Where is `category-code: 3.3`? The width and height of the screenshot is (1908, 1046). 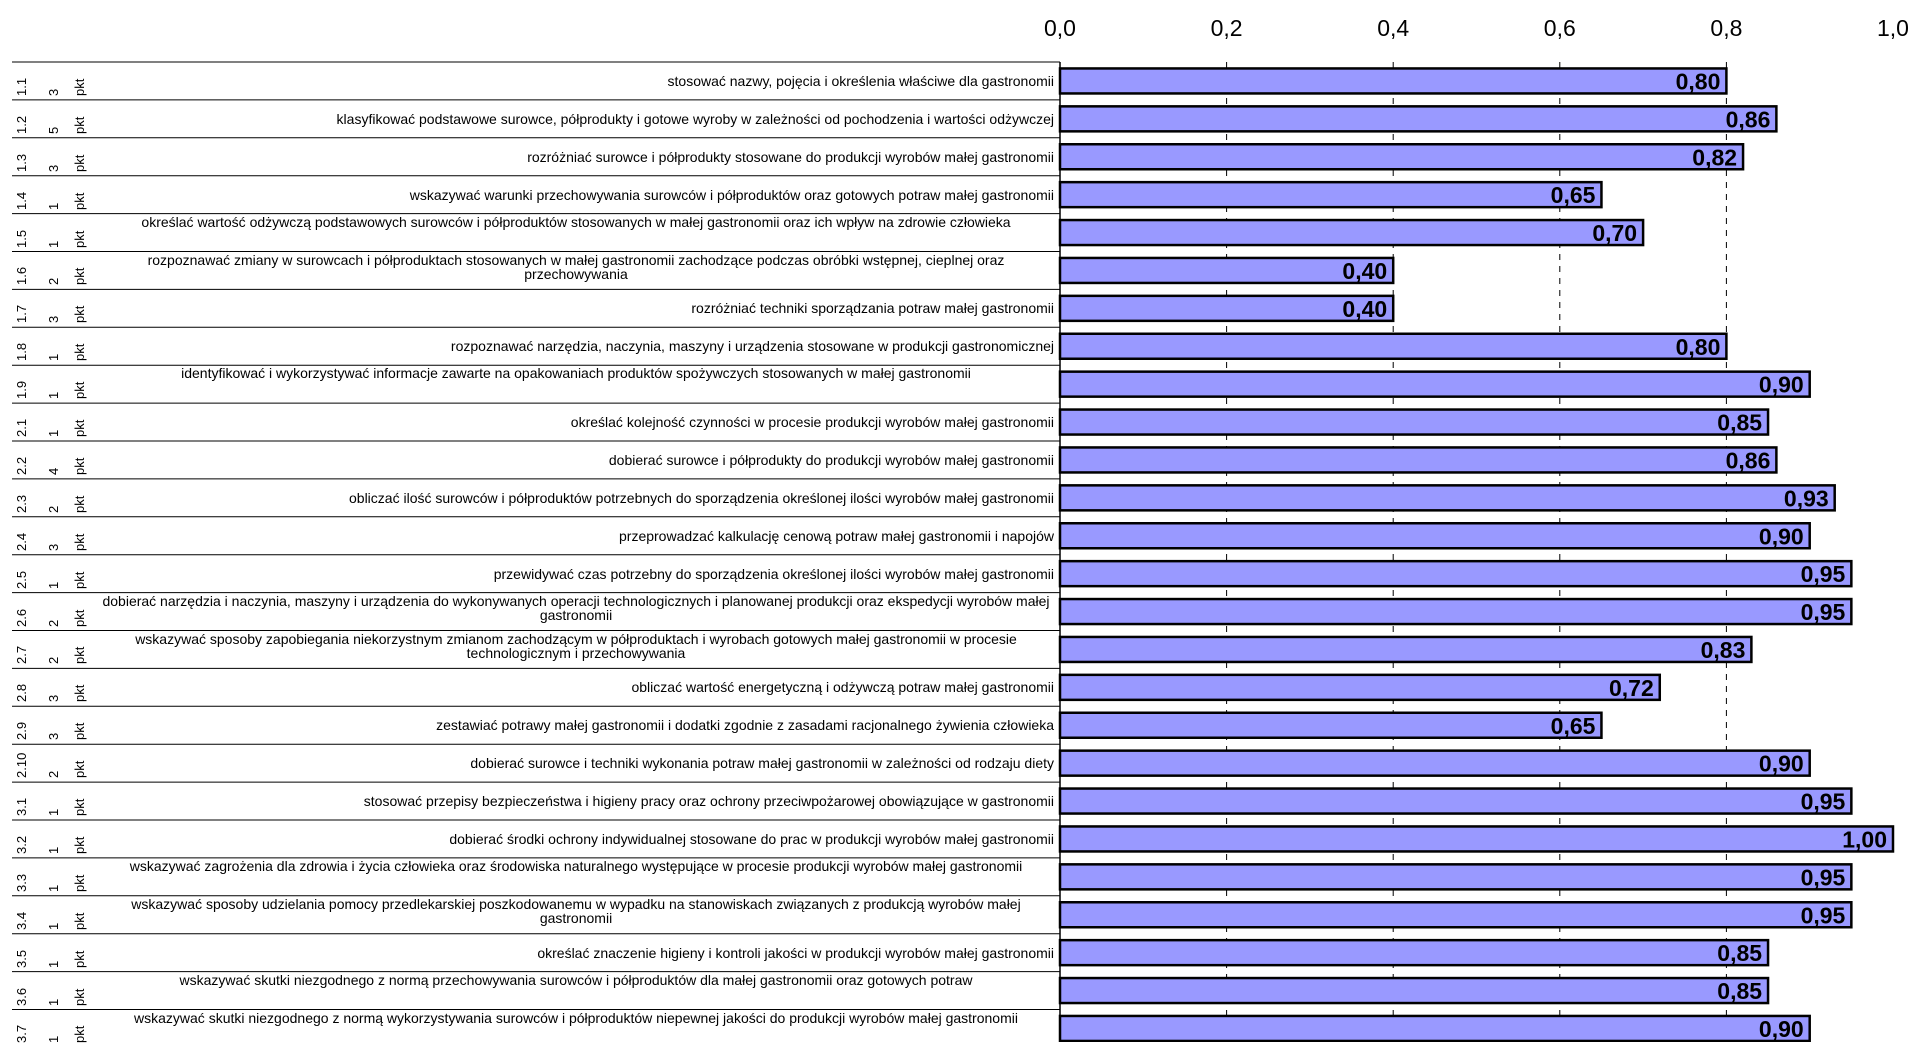 category-code: 3.3 is located at coordinates (21, 883).